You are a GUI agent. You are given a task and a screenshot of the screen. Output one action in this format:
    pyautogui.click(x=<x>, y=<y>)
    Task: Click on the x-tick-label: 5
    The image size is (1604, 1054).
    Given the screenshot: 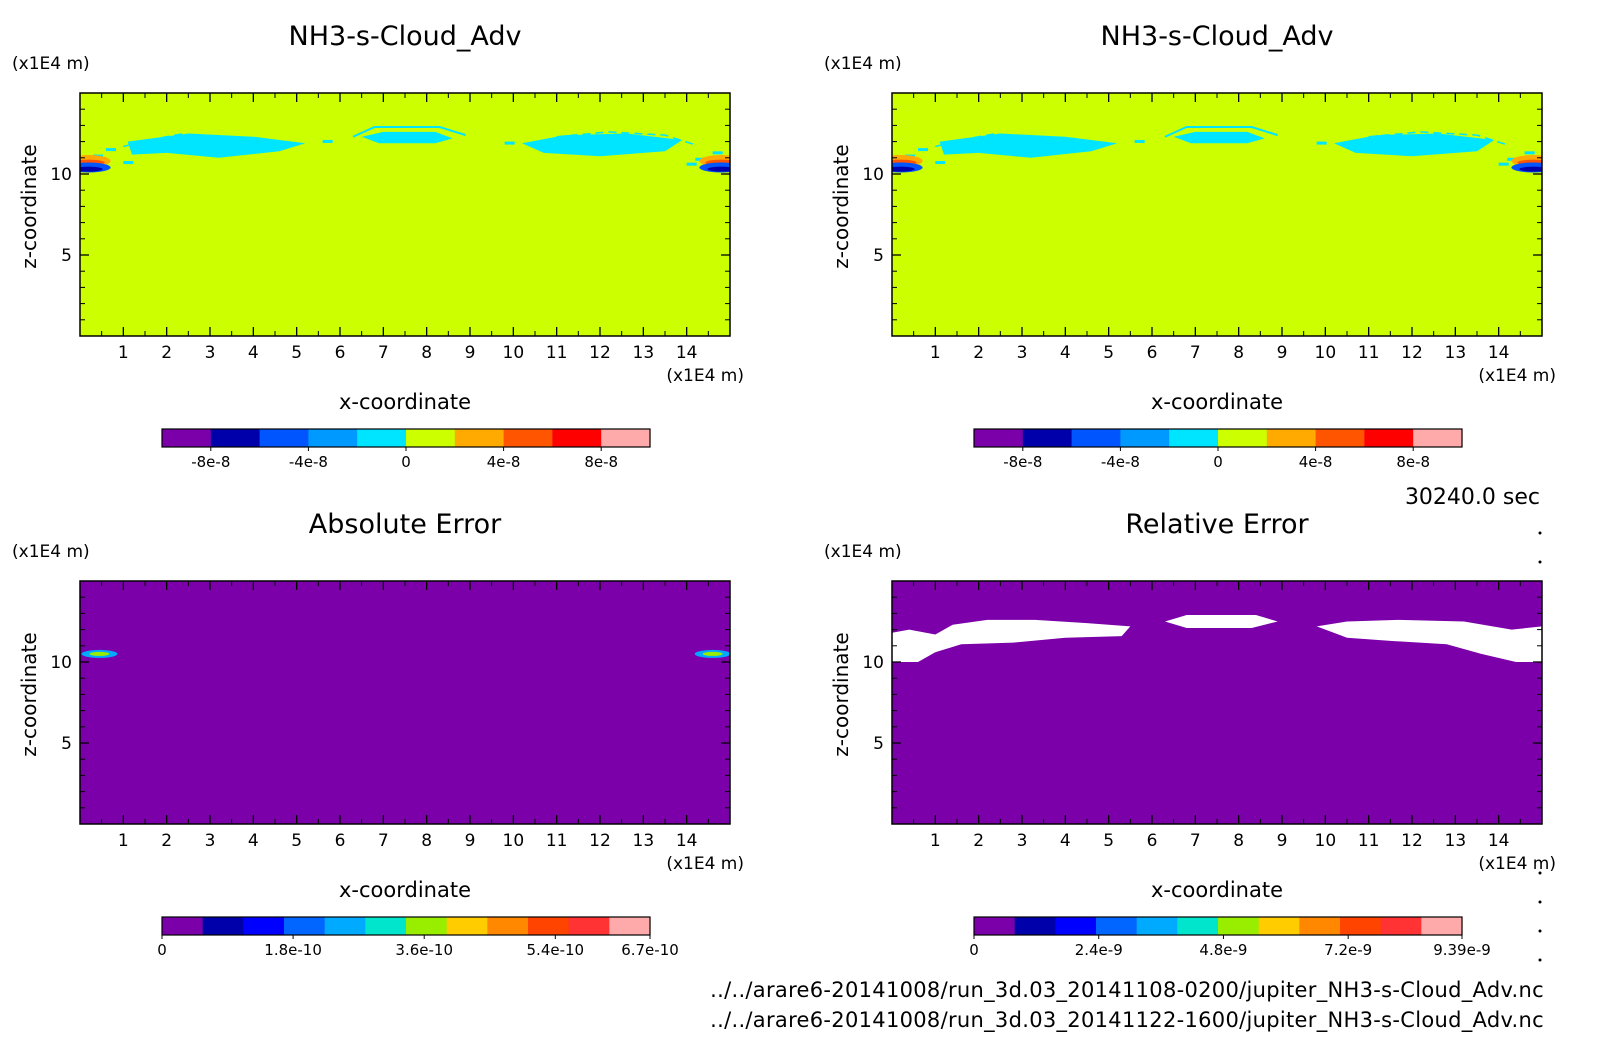 What is the action you would take?
    pyautogui.click(x=1108, y=841)
    